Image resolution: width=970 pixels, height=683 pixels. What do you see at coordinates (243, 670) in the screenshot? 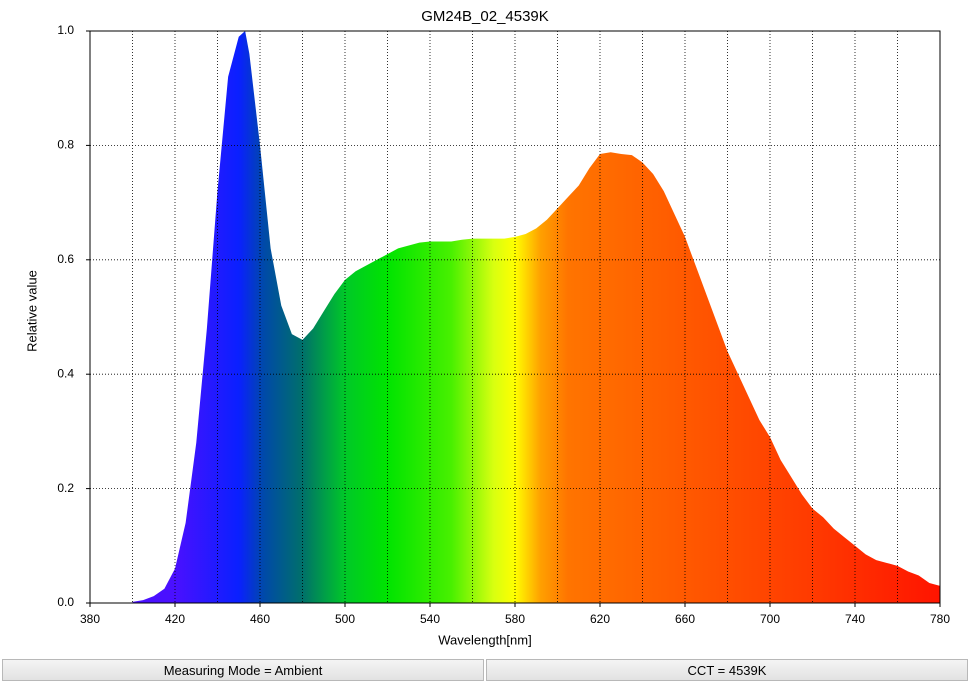
I see `status-mode: Measuring Mode = Ambient` at bounding box center [243, 670].